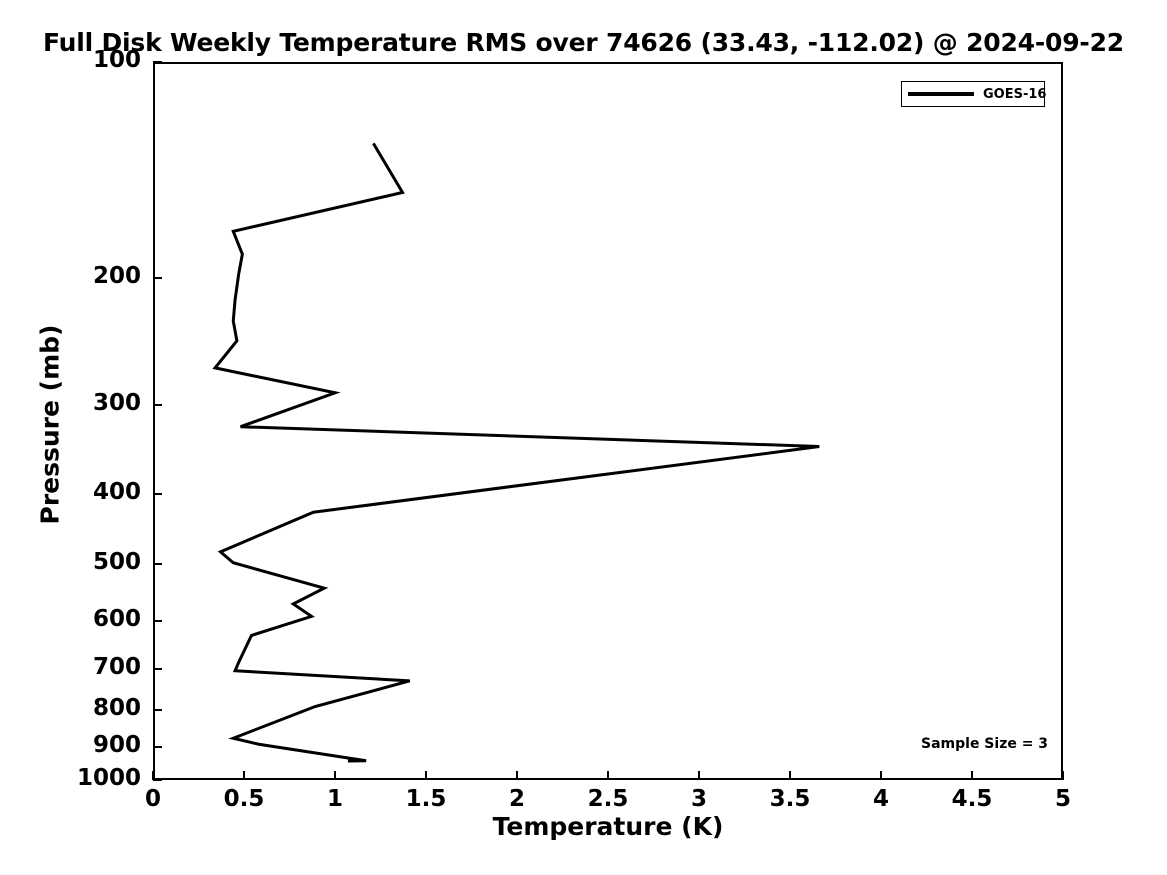  I want to click on x-axis-tick-label: 0.5, so click(244, 799).